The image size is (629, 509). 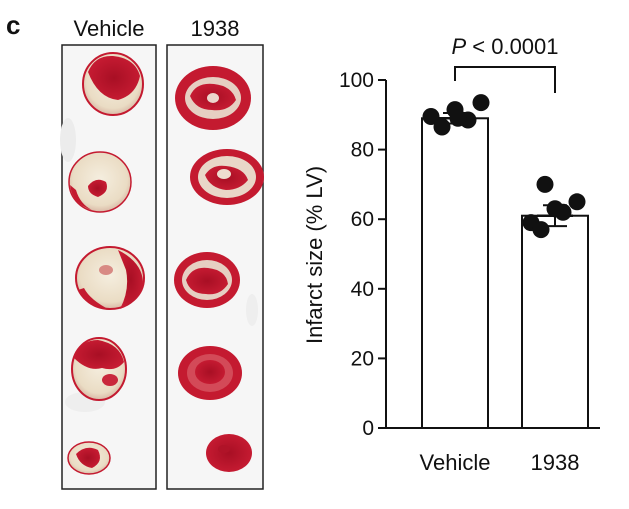 What do you see at coordinates (512, 46) in the screenshot?
I see `p-value-text: < 0.0001` at bounding box center [512, 46].